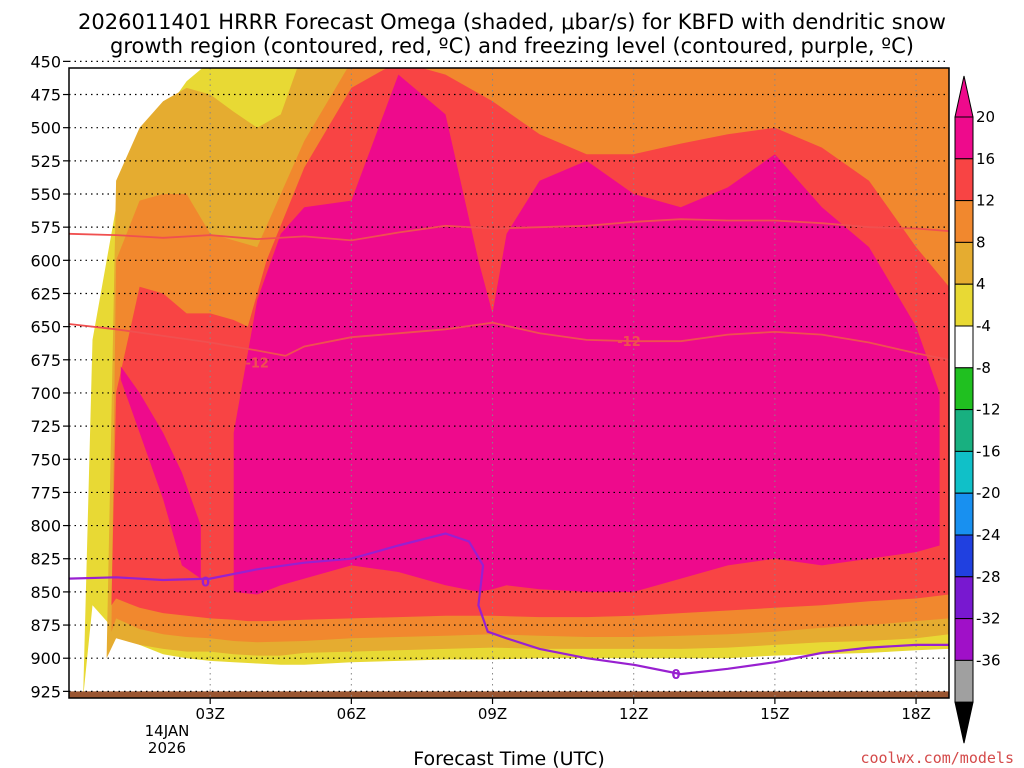 This screenshot has height=768, width=1024. Describe the element at coordinates (964, 722) in the screenshot. I see `colorbar-extend-bottom` at that location.